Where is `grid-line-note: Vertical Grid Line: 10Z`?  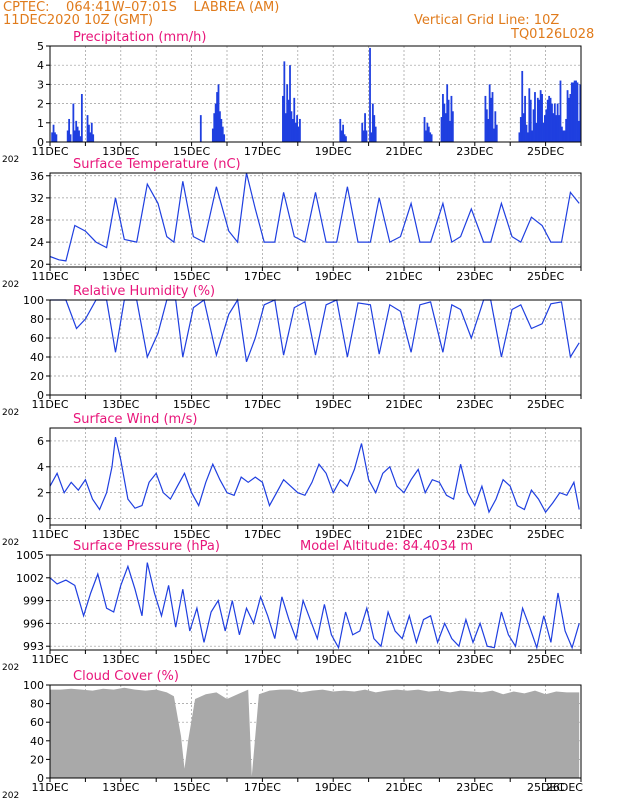
grid-line-note: Vertical Grid Line: 10Z is located at coordinates (487, 20).